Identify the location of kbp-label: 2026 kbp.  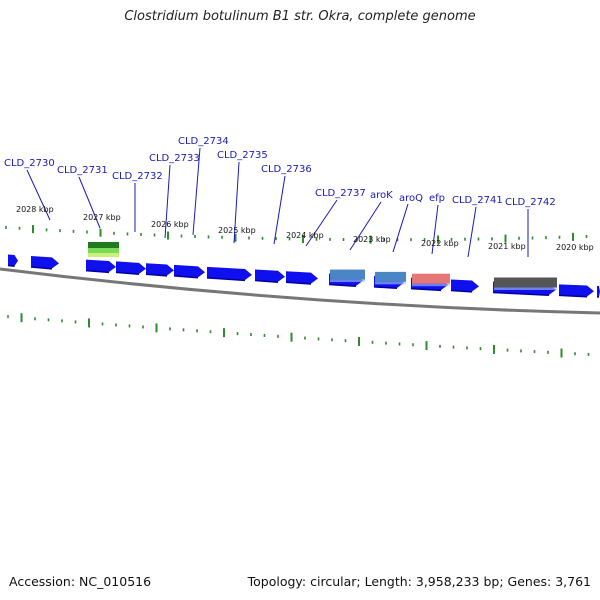
(170, 224).